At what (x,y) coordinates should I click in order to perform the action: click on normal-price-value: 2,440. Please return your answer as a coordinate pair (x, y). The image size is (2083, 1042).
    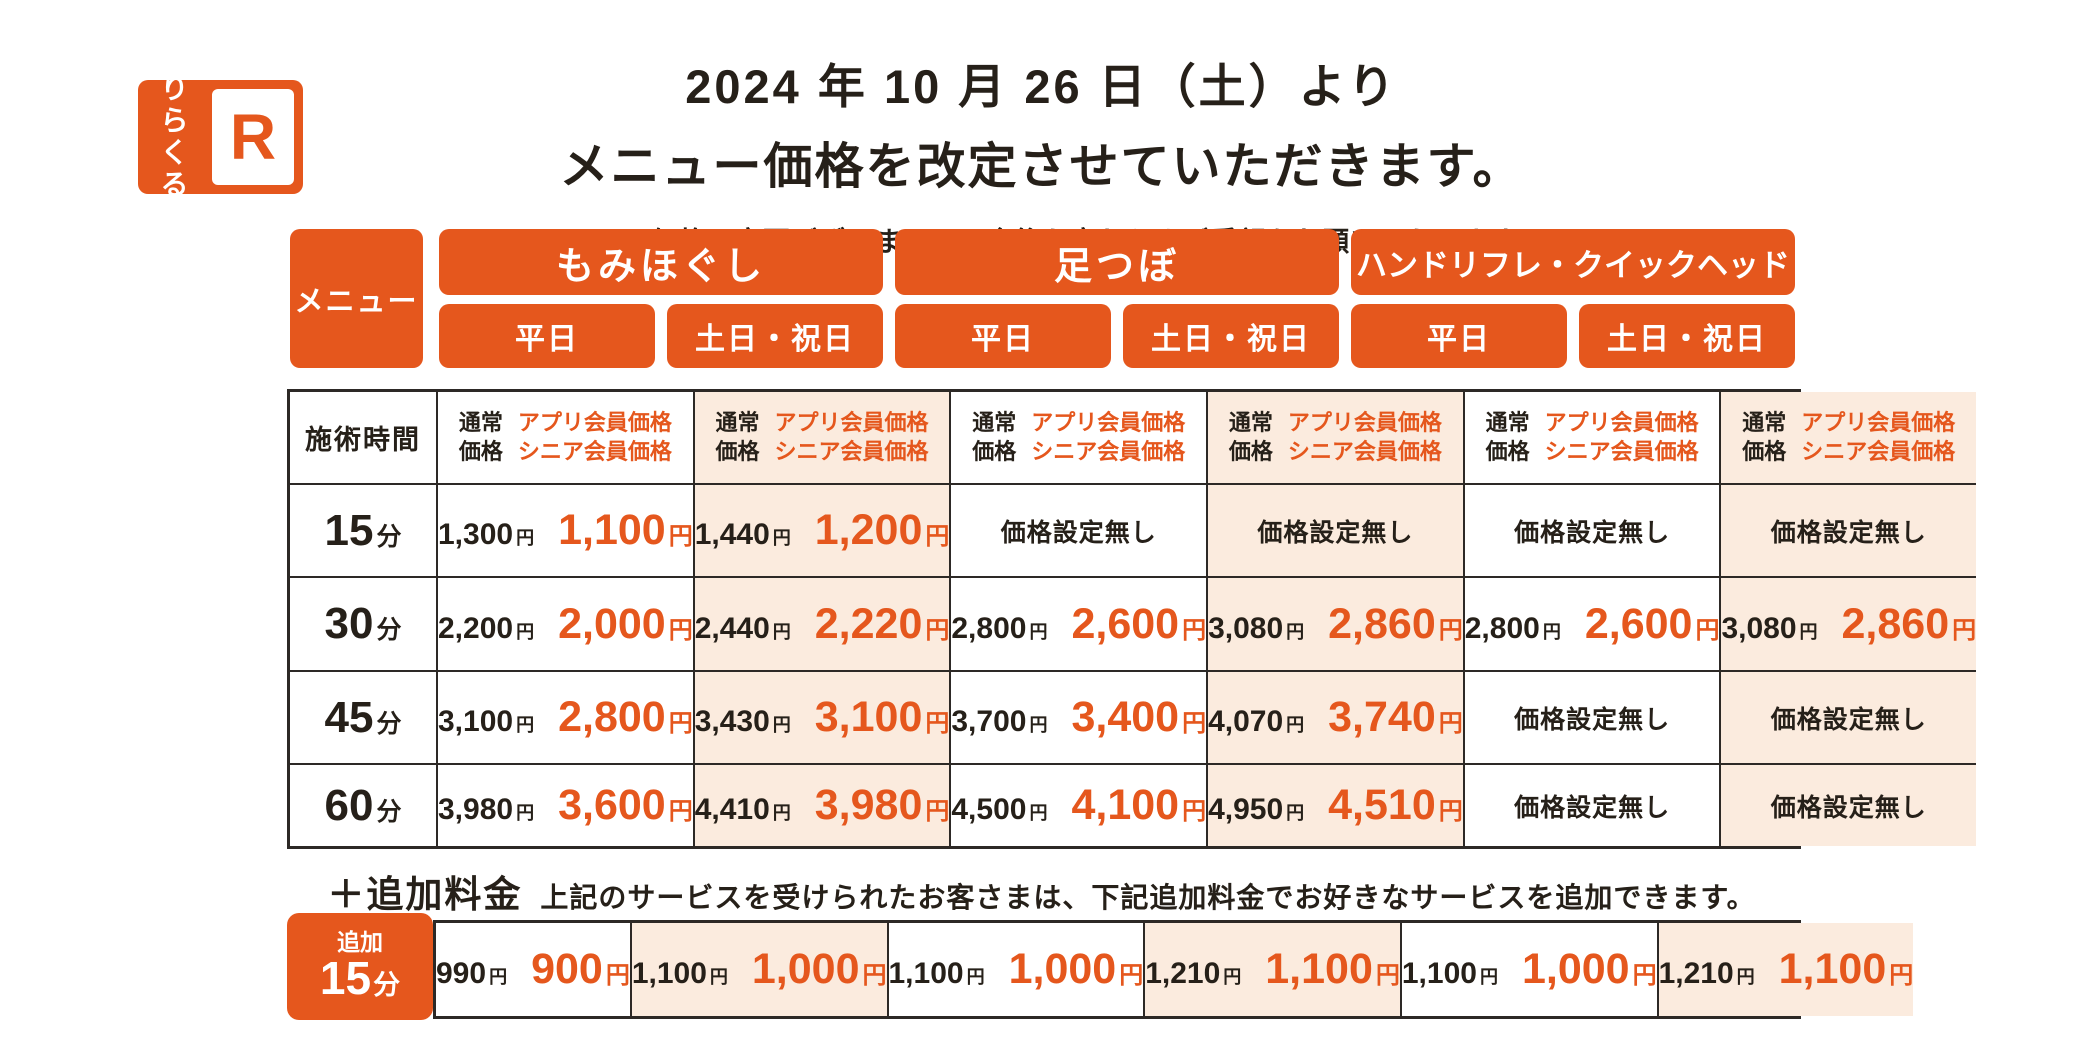
    Looking at the image, I should click on (732, 628).